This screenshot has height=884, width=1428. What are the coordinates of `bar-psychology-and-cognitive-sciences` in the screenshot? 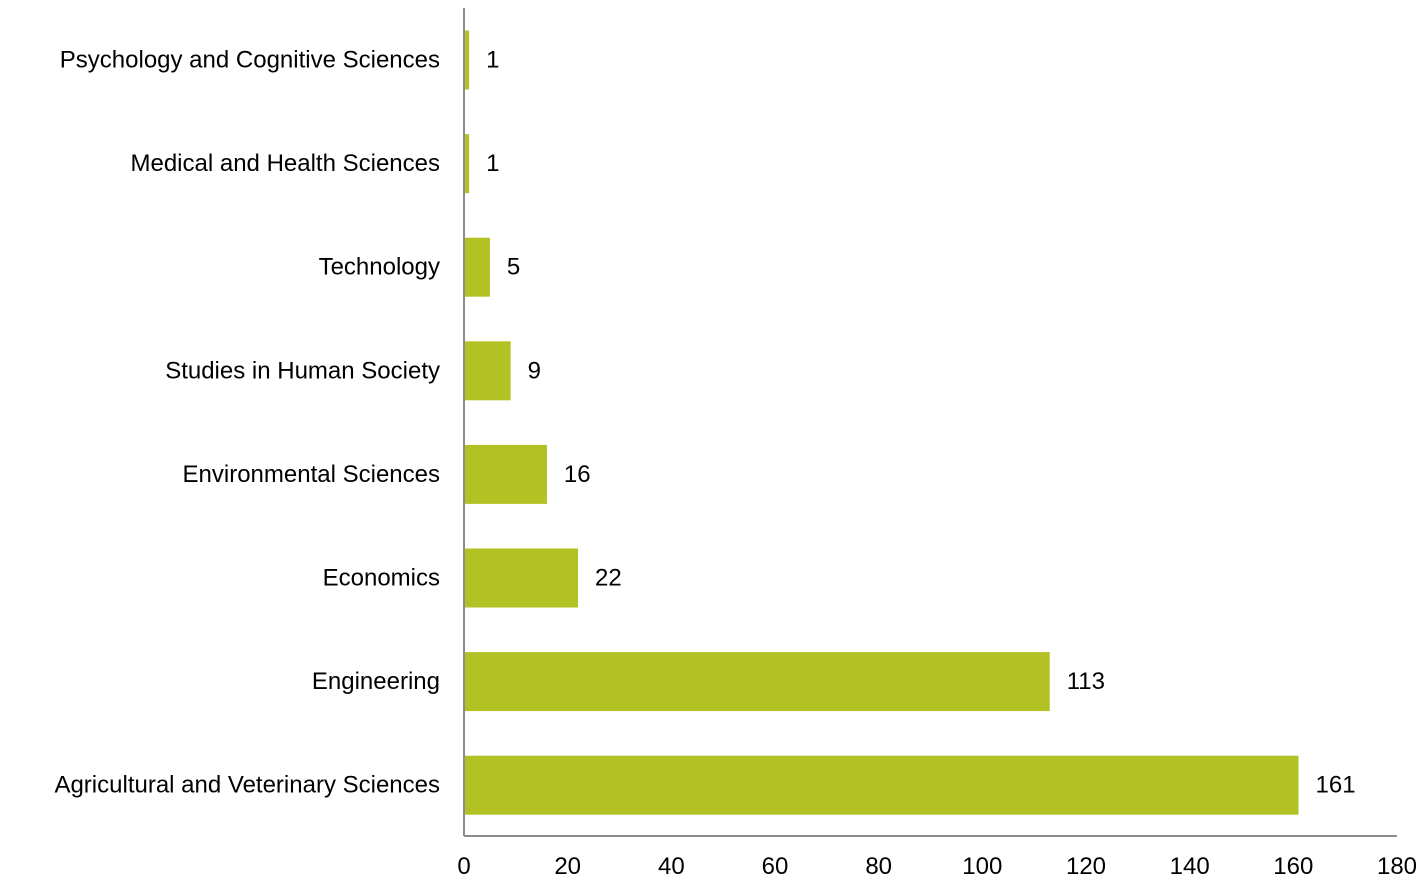 It's located at (467, 60).